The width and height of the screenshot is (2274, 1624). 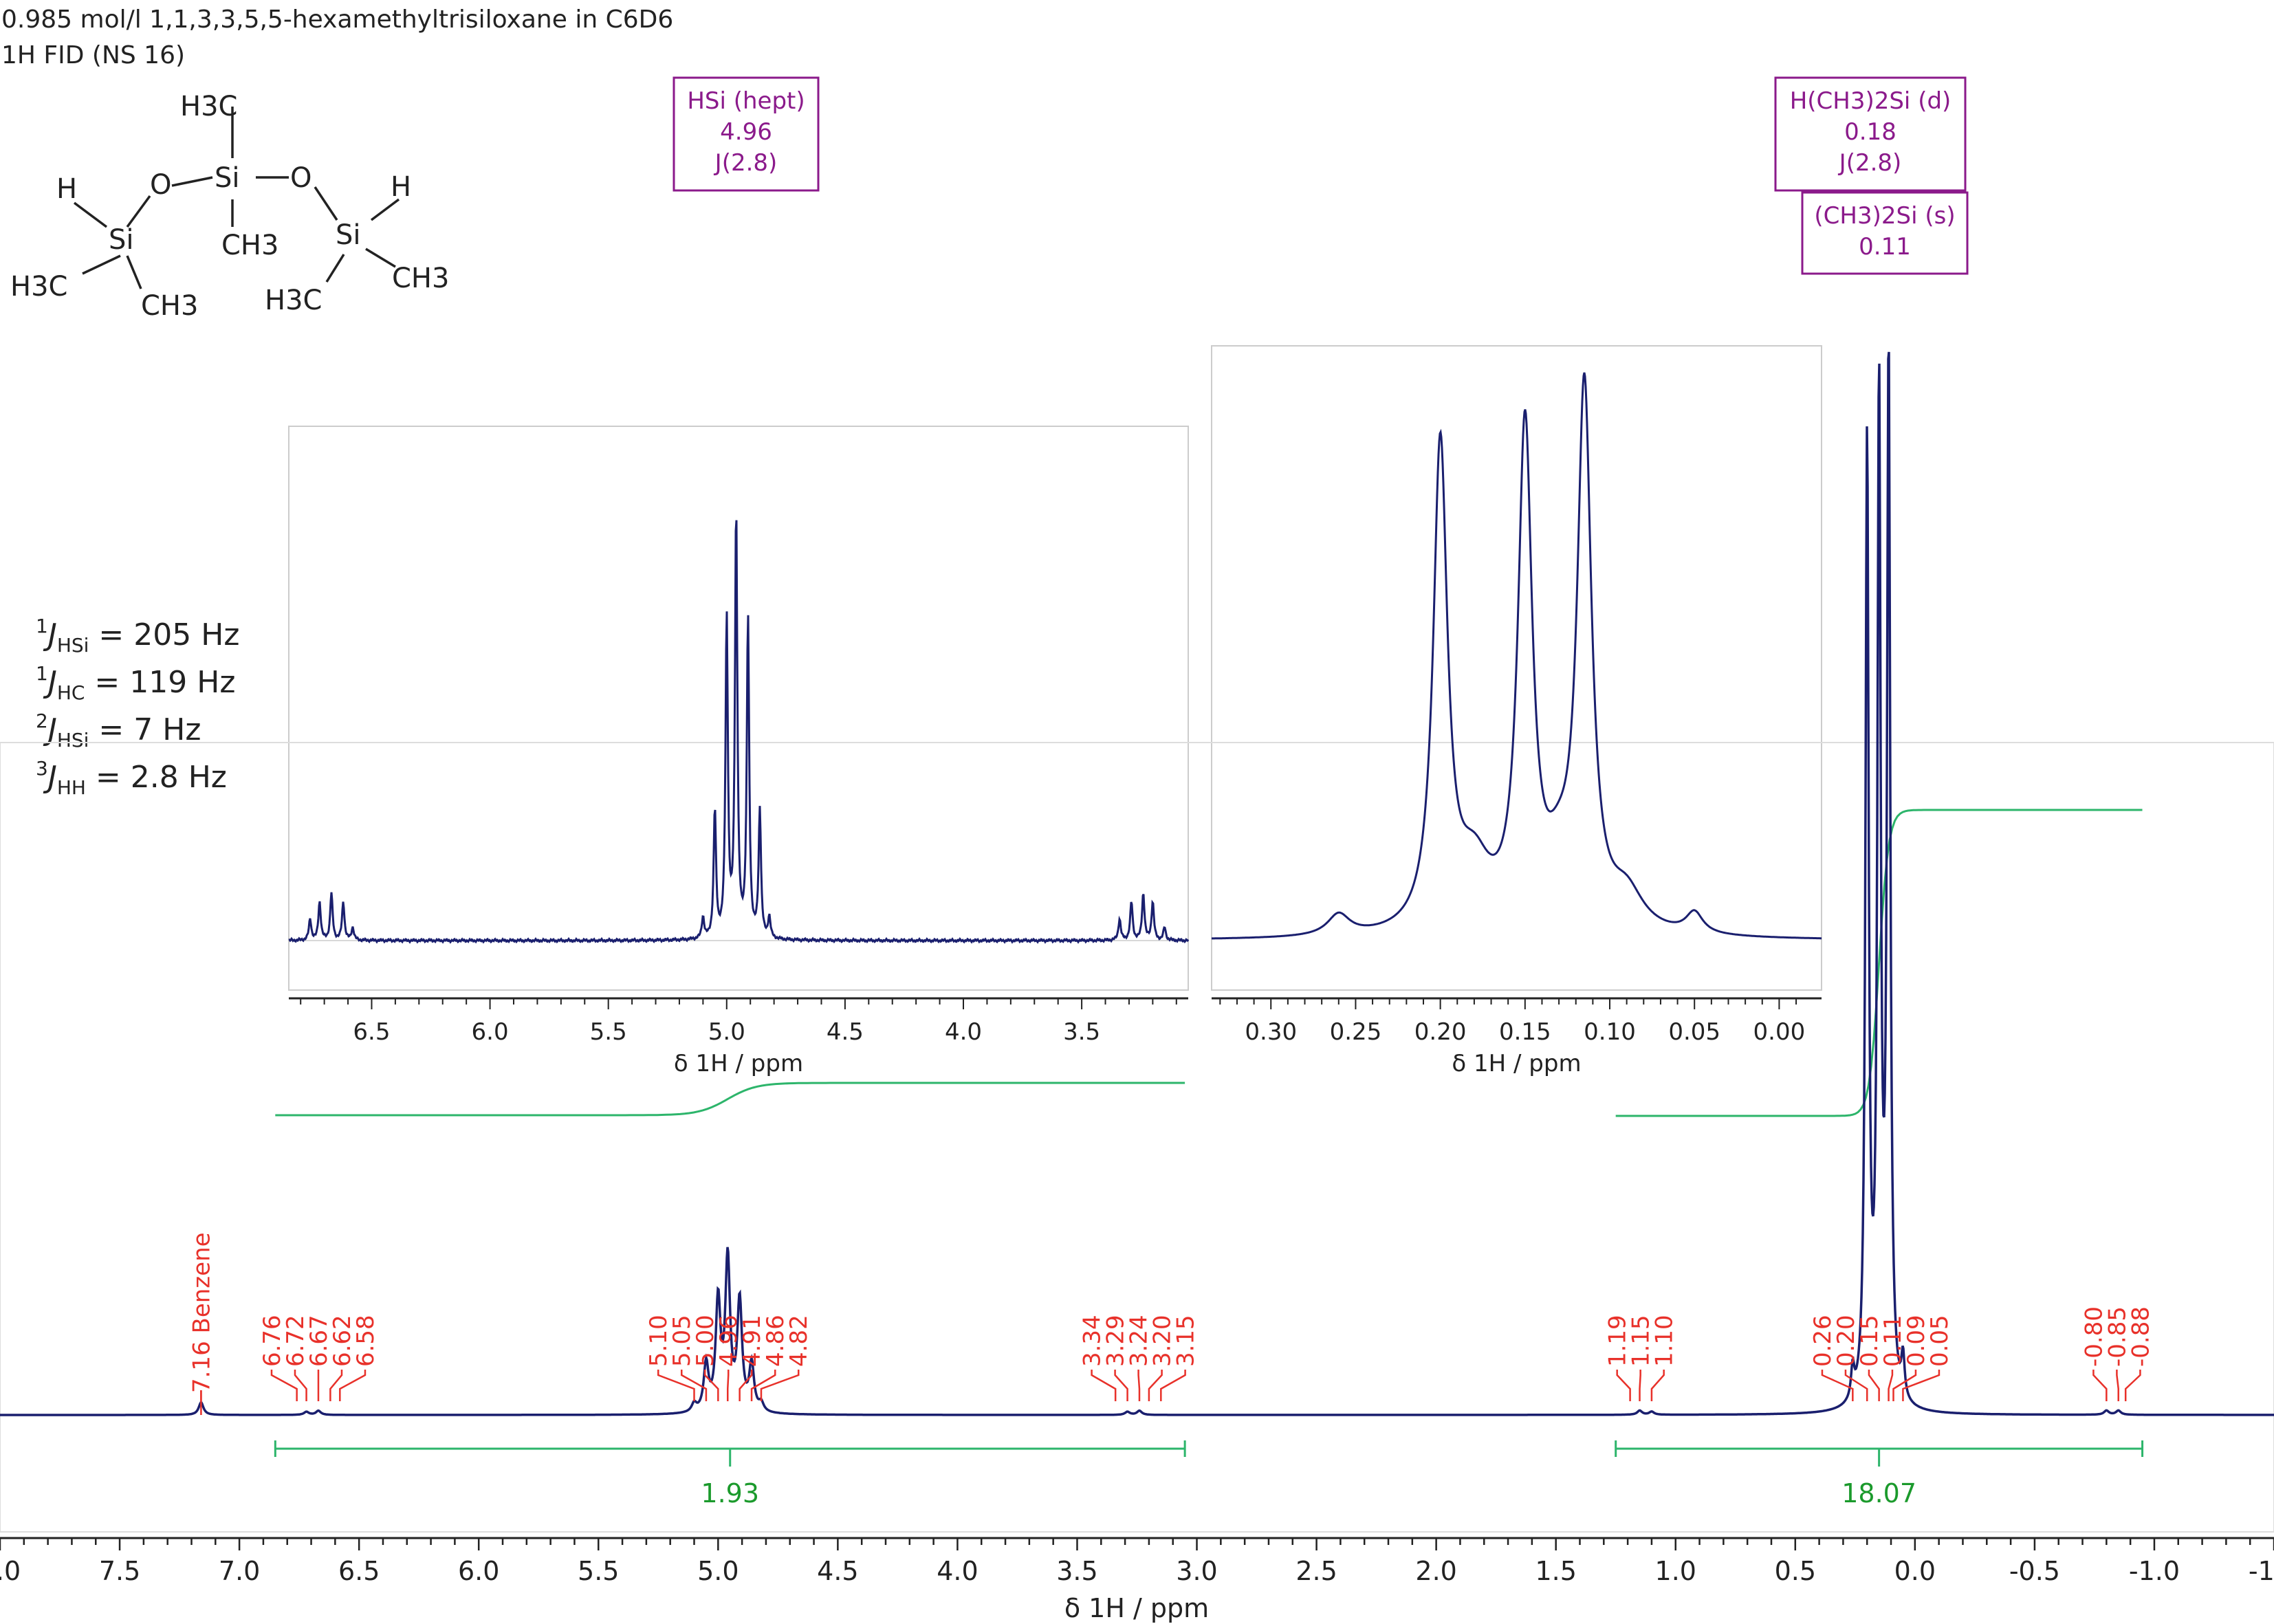 I want to click on peak-label: 0.11, so click(x=1893, y=1341).